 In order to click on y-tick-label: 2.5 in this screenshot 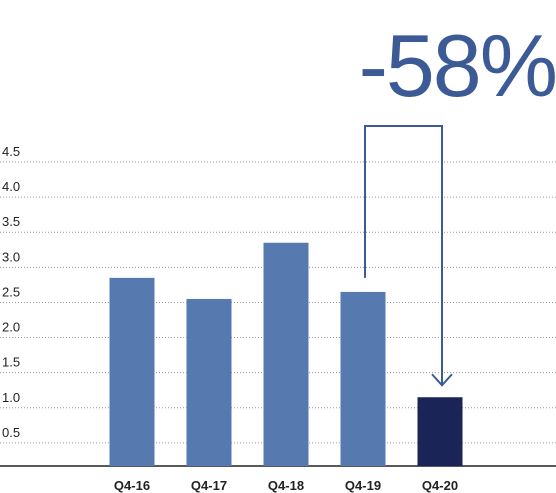, I will do `click(11, 291)`.